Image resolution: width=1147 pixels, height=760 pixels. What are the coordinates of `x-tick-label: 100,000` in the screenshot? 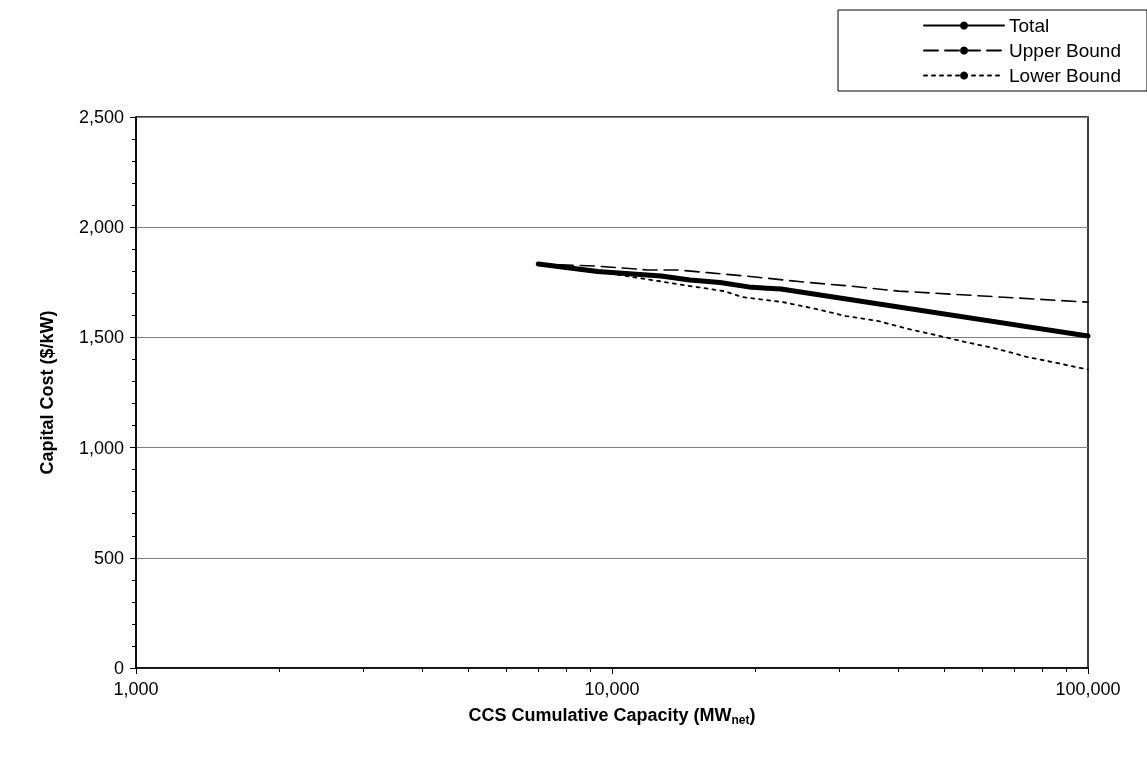 It's located at (1088, 689).